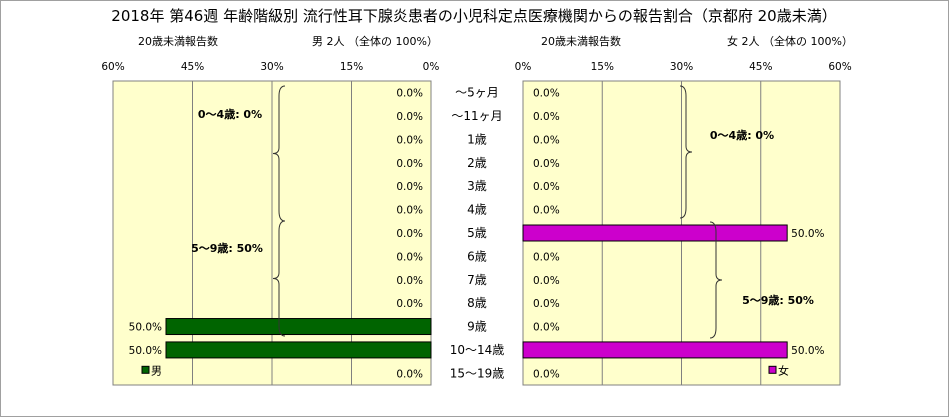 The height and width of the screenshot is (417, 949). I want to click on category-label: 15～19歳, so click(477, 373).